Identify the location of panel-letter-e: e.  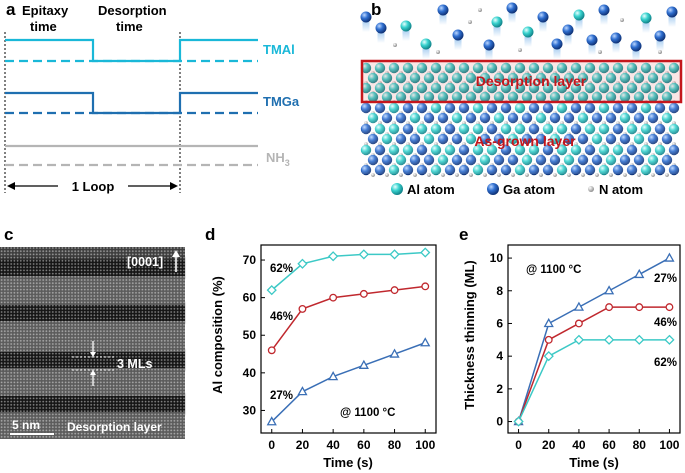
(463, 234).